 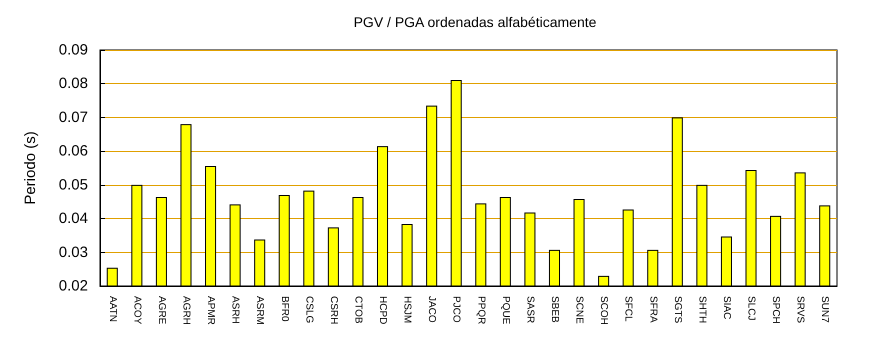 What do you see at coordinates (505, 310) in the screenshot?
I see `x-tick-label: PQUE` at bounding box center [505, 310].